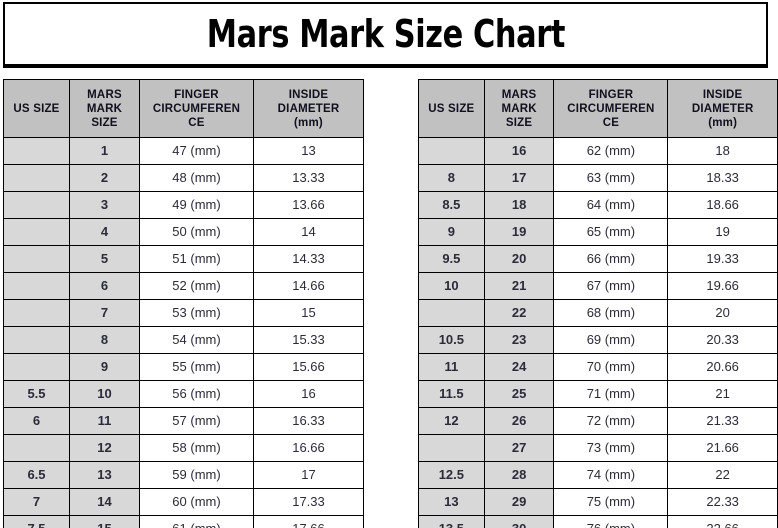 This screenshot has width=778, height=528. Describe the element at coordinates (308, 394) in the screenshot. I see `cell-inside-diameter: 16` at that location.